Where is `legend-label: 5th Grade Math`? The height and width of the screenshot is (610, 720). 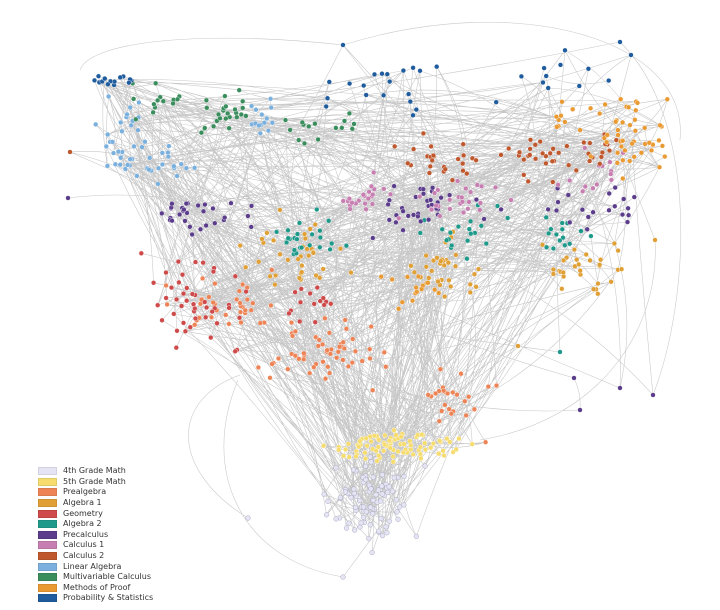 legend-label: 5th Grade Math is located at coordinates (94, 481).